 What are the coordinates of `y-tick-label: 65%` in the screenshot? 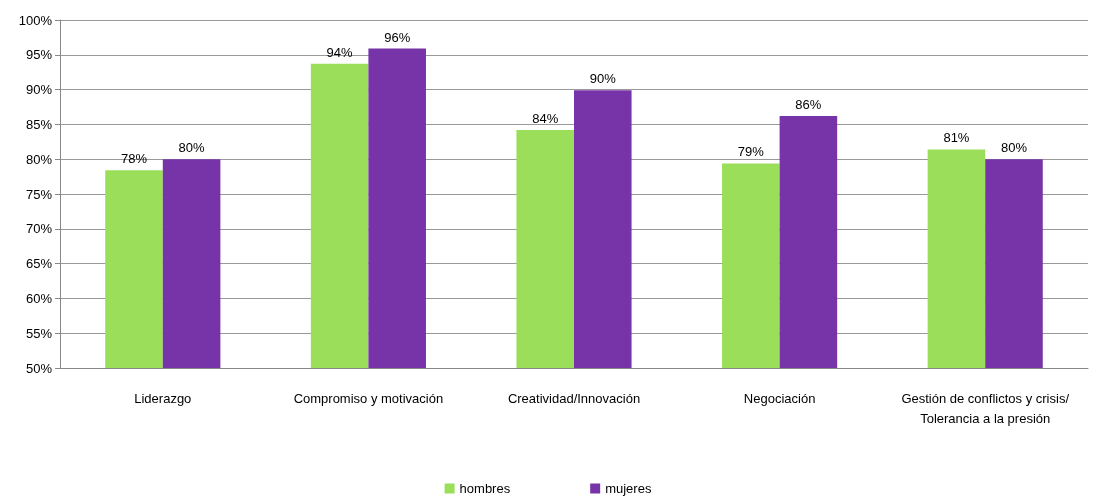 It's located at (39, 264).